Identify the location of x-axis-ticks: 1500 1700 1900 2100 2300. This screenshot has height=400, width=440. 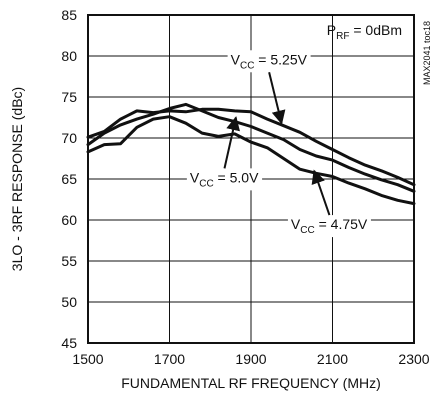
(250, 359).